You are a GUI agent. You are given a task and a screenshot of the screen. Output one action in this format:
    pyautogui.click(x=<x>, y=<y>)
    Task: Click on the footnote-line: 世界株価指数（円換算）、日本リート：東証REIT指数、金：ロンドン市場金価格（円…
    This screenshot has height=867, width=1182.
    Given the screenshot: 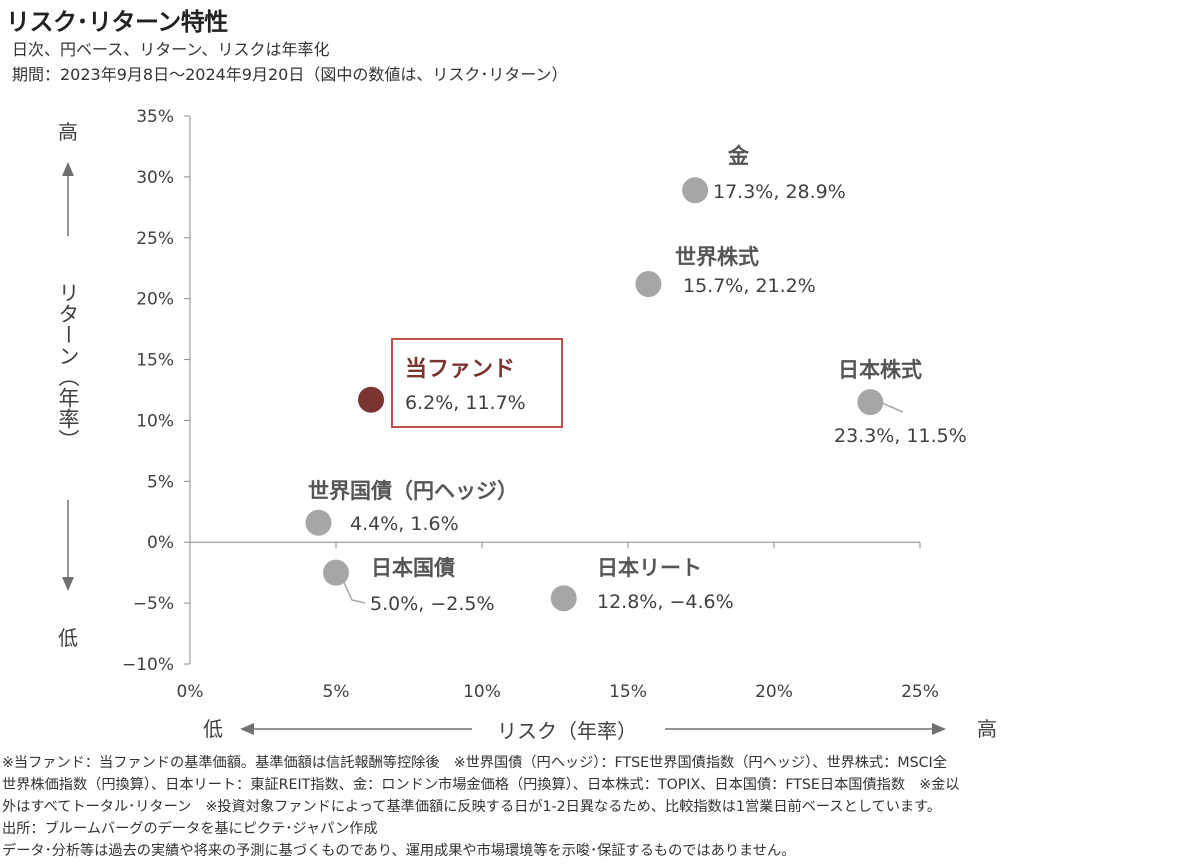 What is the action you would take?
    pyautogui.click(x=481, y=785)
    